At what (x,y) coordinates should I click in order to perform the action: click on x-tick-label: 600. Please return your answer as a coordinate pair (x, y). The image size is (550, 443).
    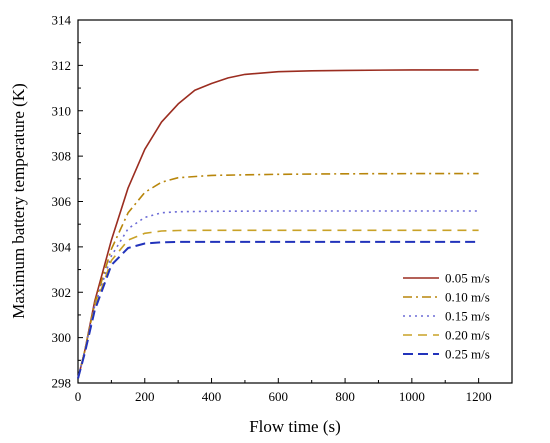
    Looking at the image, I should click on (279, 396).